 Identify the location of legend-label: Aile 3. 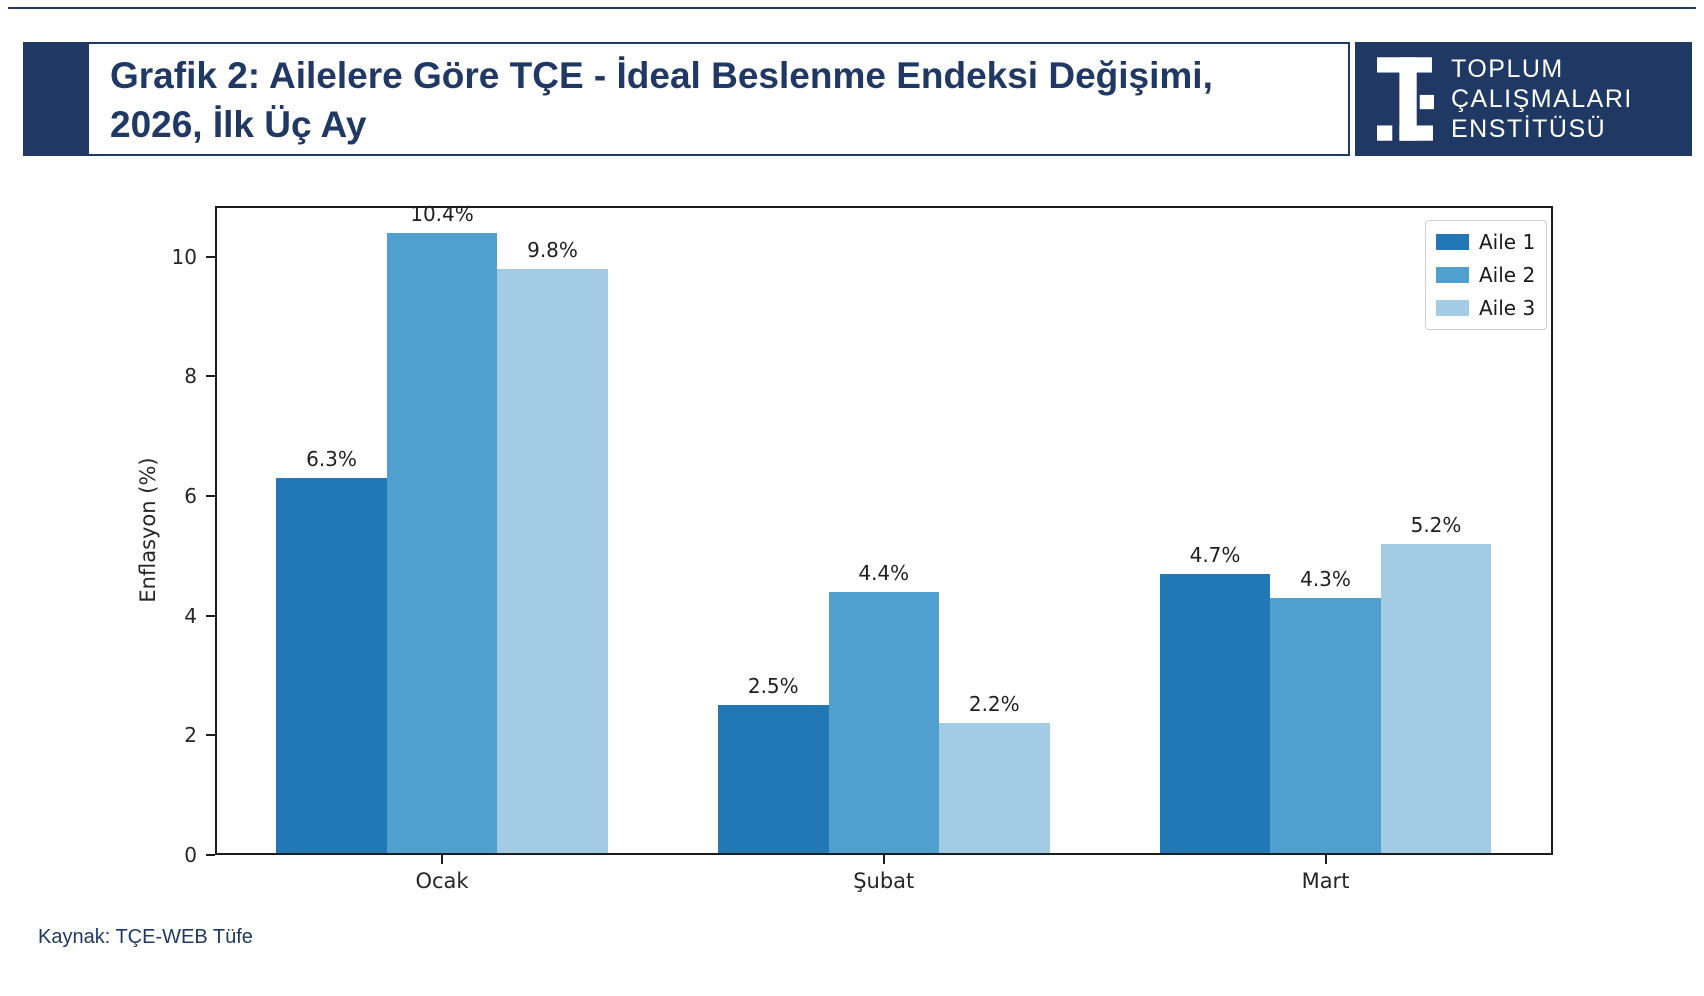
(1507, 308).